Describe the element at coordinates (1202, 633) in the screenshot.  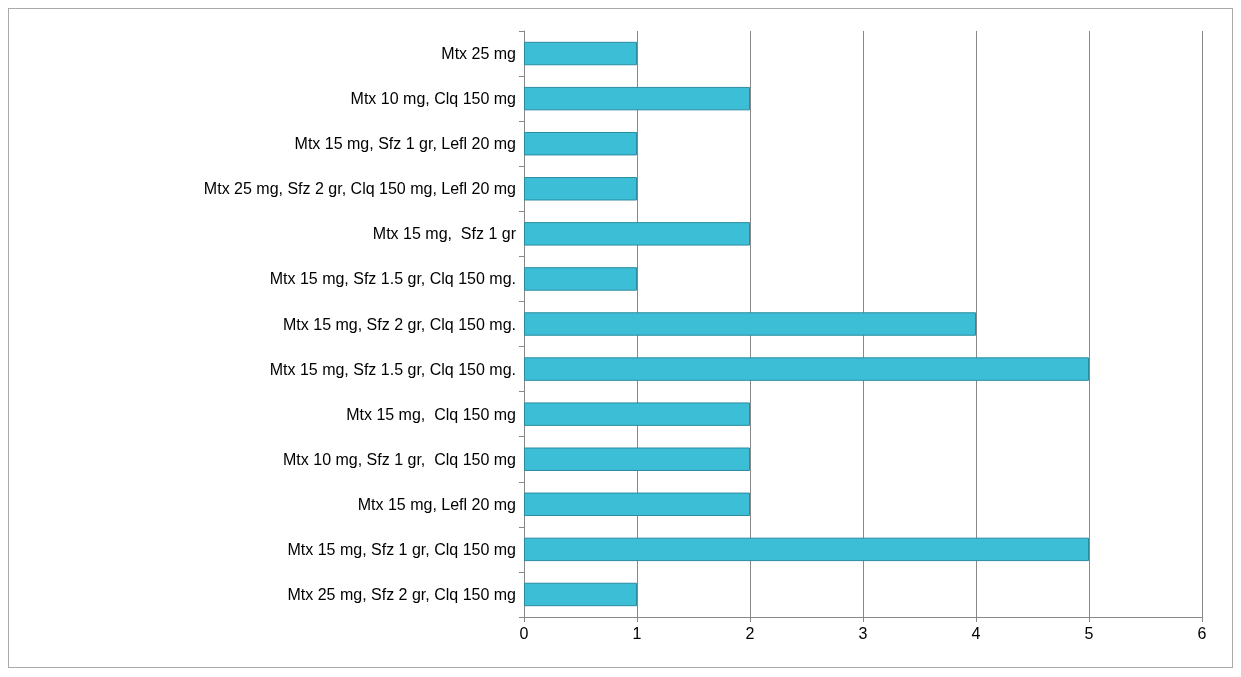
I see `x-tick-label: 6` at that location.